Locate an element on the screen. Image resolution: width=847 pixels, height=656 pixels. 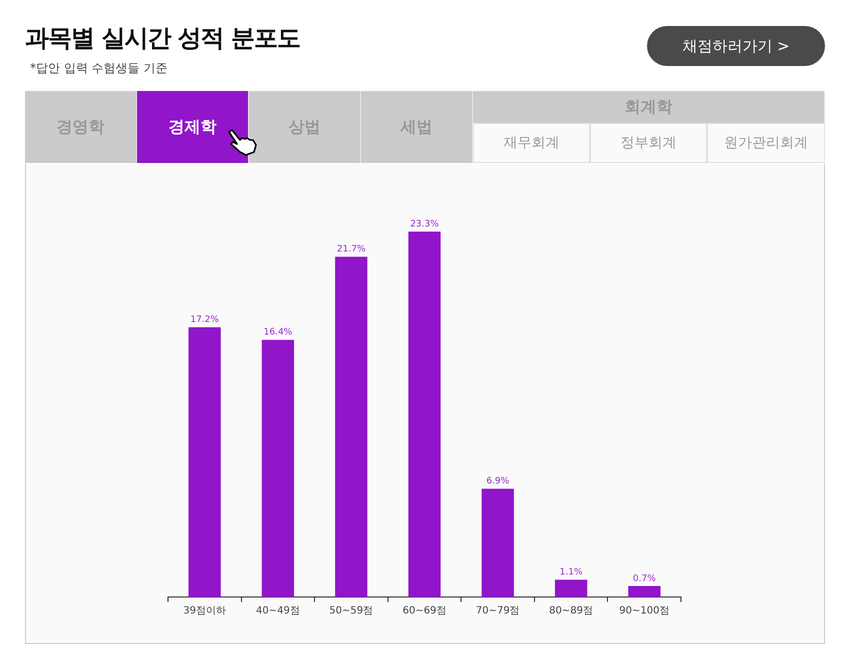
x-tick-label: 50~59점 is located at coordinates (351, 611).